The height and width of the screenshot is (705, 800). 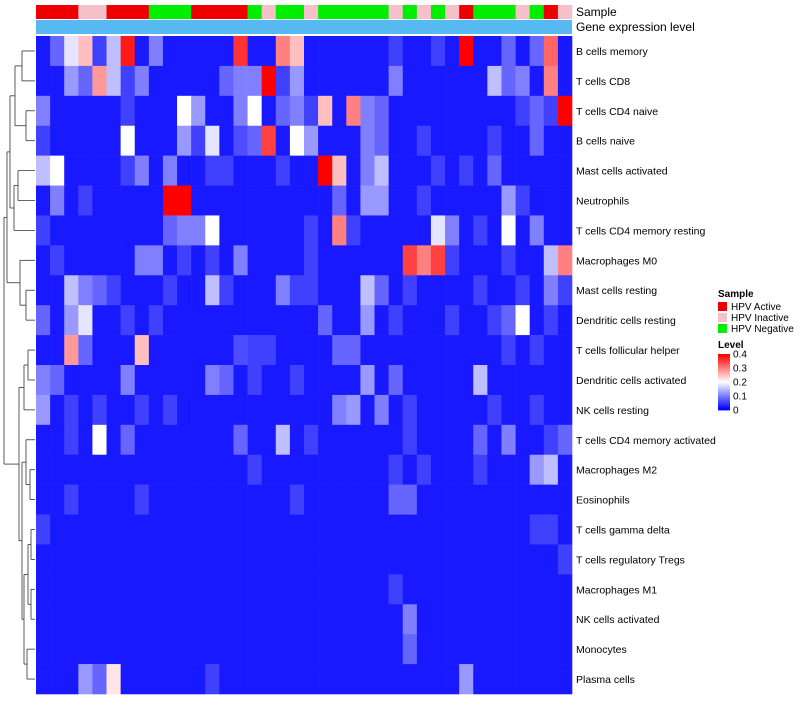 I want to click on row-label: B cells memory, so click(x=612, y=52).